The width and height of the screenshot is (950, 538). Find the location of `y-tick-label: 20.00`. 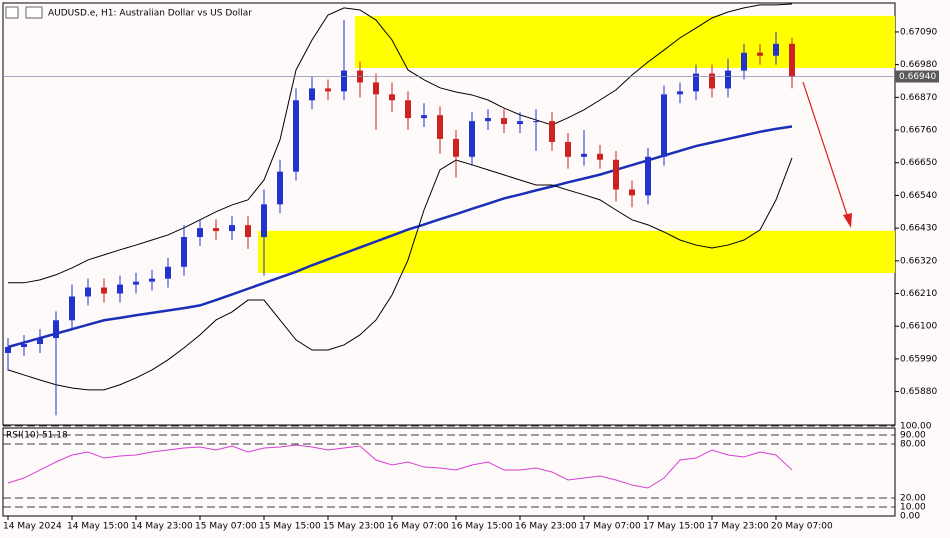

y-tick-label: 20.00 is located at coordinates (913, 499).